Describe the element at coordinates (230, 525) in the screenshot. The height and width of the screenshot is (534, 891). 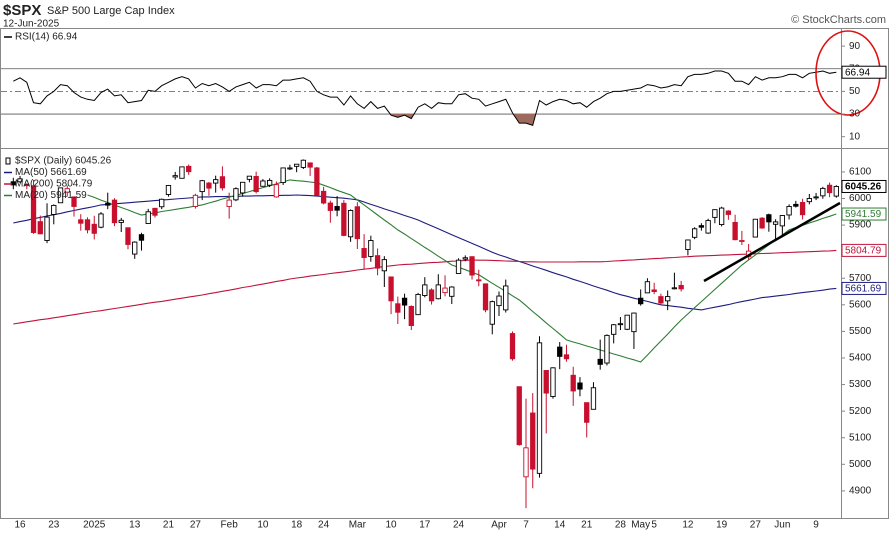
I see `x-tick-label: Feb` at that location.